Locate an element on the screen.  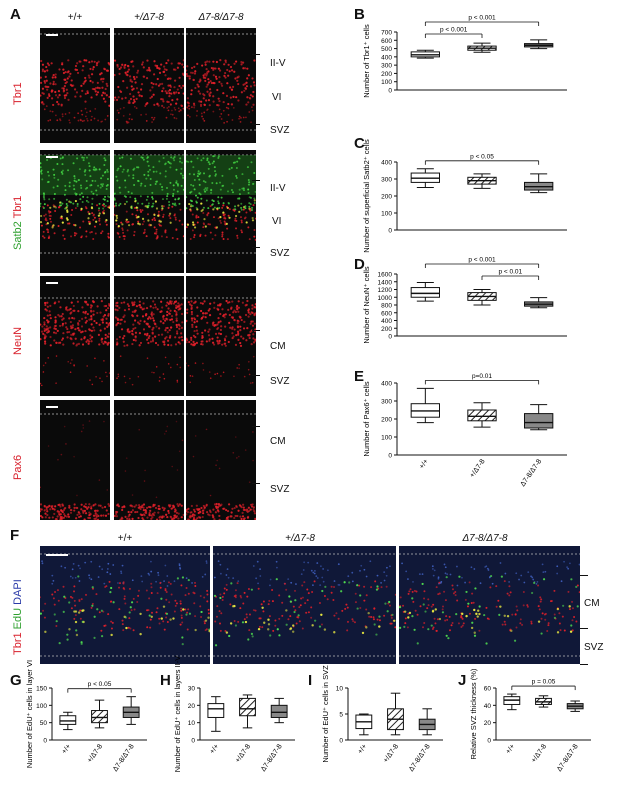
chart-D-ylabel: Number of NeuN⁺ cells is located at coordinates (366, 305).